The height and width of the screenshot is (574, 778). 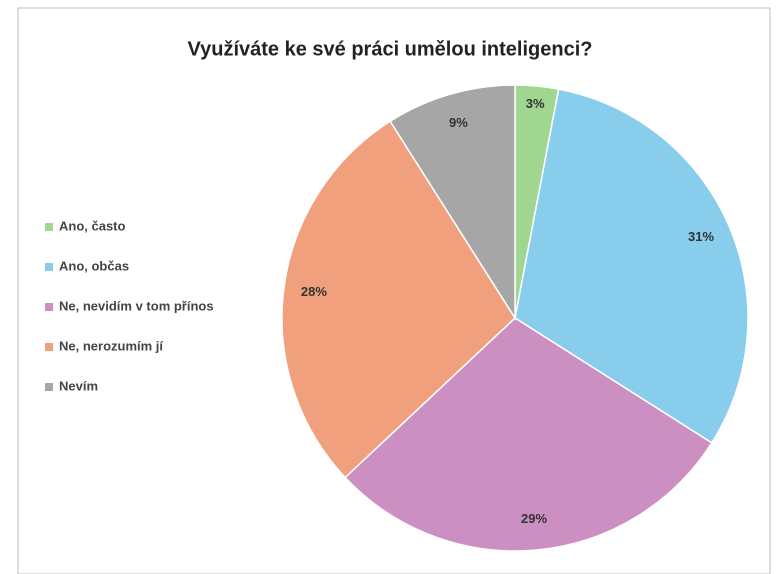 What do you see at coordinates (314, 291) in the screenshot?
I see `data-label: 28%` at bounding box center [314, 291].